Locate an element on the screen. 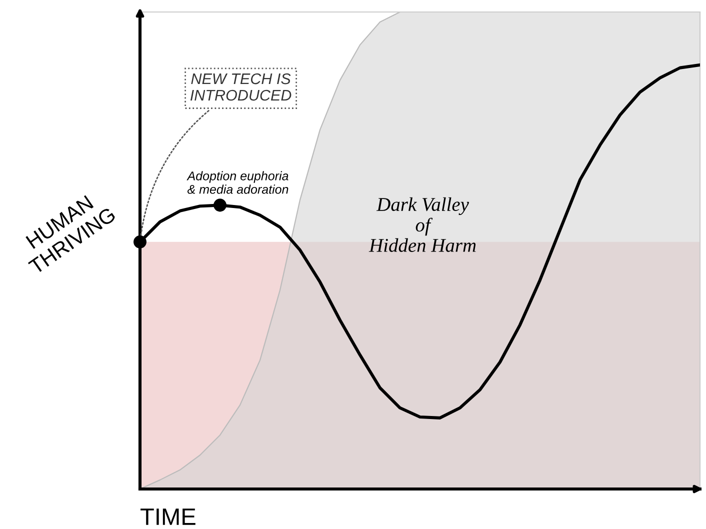 Image resolution: width=706 pixels, height=529 pixels. x-axis-title: TIME is located at coordinates (168, 516).